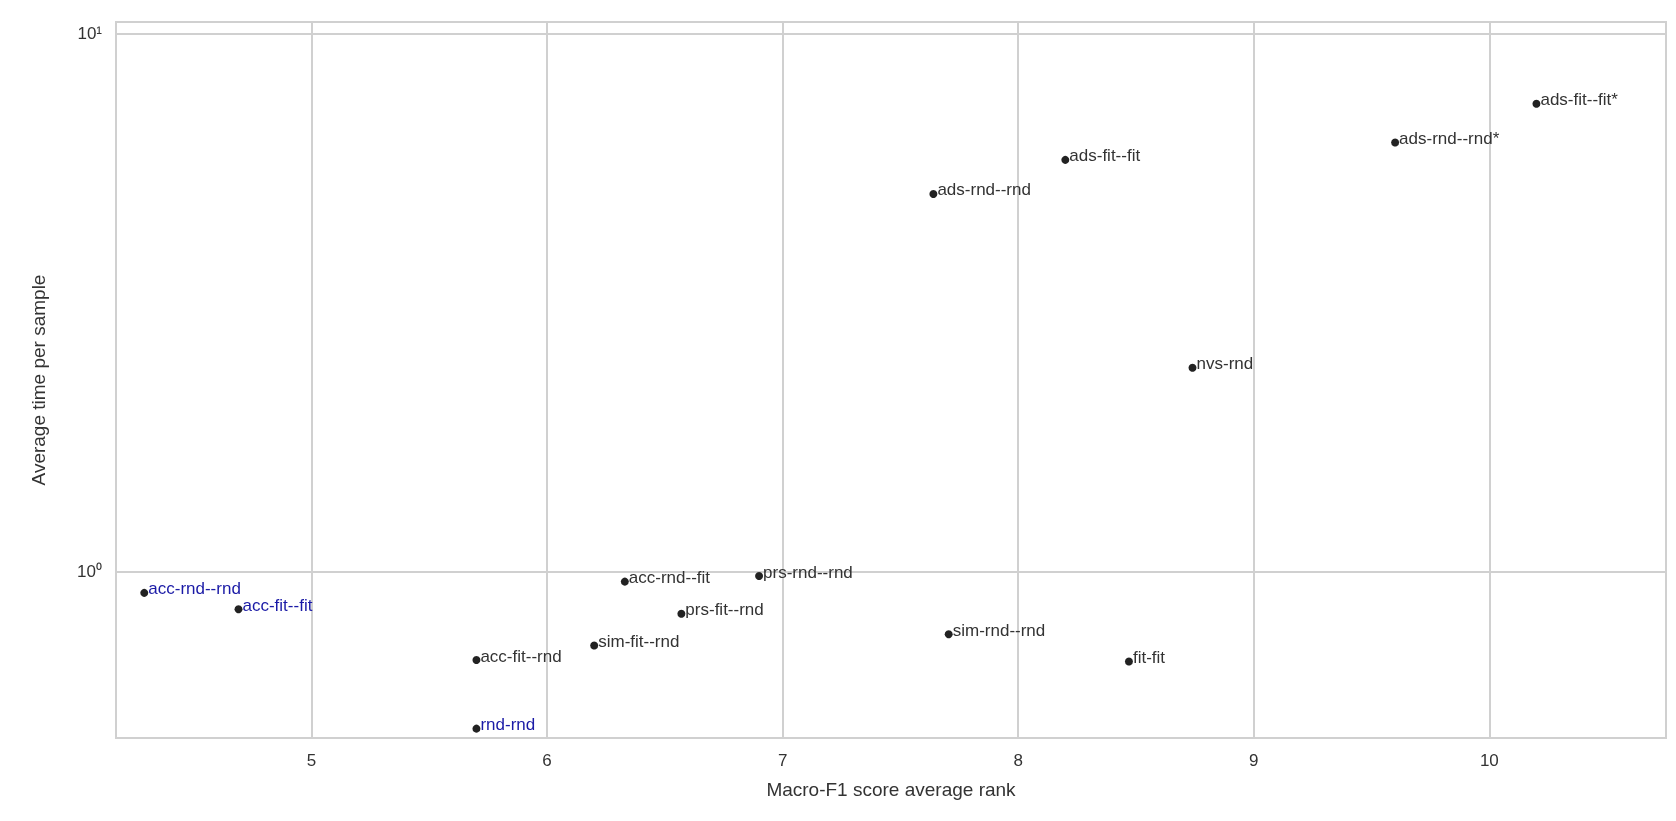 The image size is (1676, 821). Describe the element at coordinates (1105, 156) in the screenshot. I see `data-label: ads-fit--fit` at that location.